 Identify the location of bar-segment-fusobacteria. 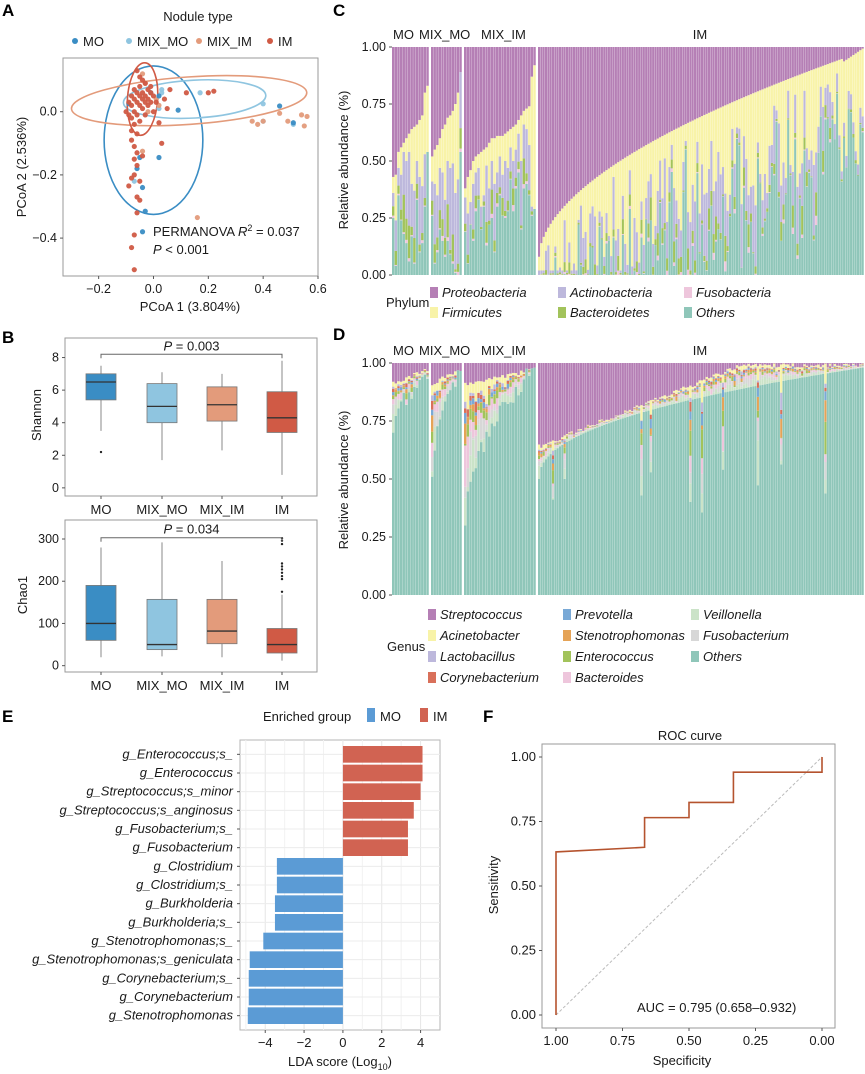
(755, 274).